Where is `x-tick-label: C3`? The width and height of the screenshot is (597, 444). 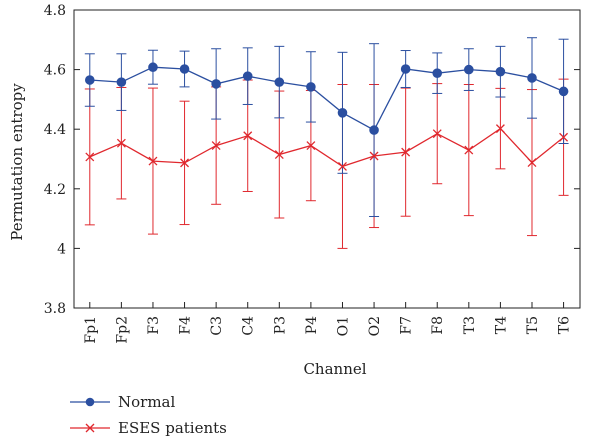
x-tick-label: C3 is located at coordinates (217, 326).